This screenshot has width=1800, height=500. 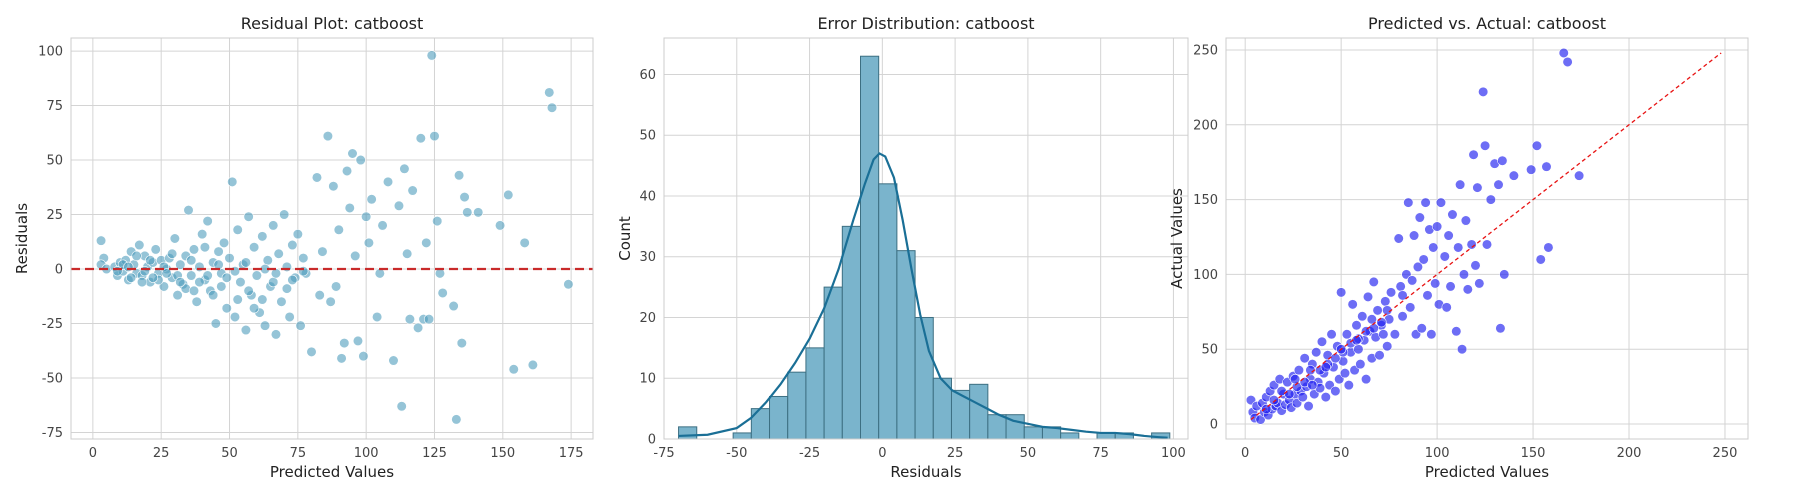 What do you see at coordinates (647, 75) in the screenshot?
I see `y-tick-label: 60` at bounding box center [647, 75].